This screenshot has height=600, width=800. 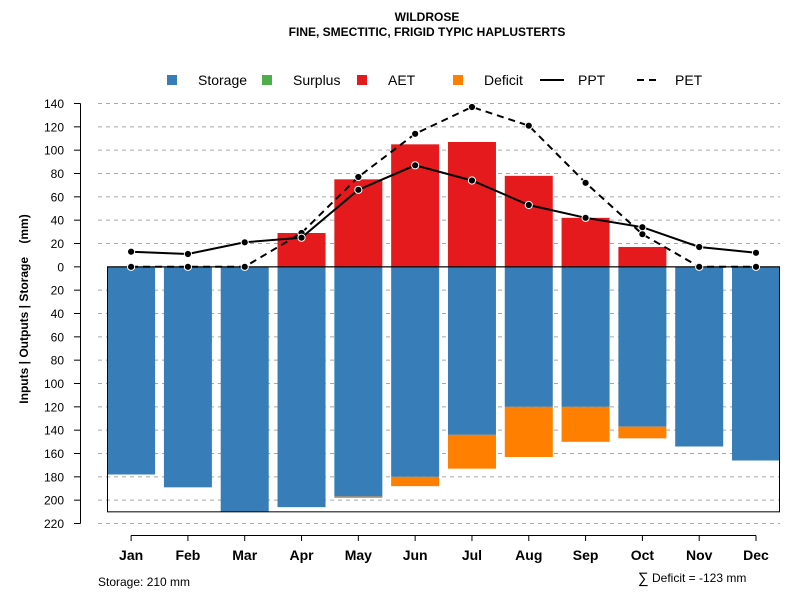 I want to click on y-tick-label: 220, so click(x=54, y=524).